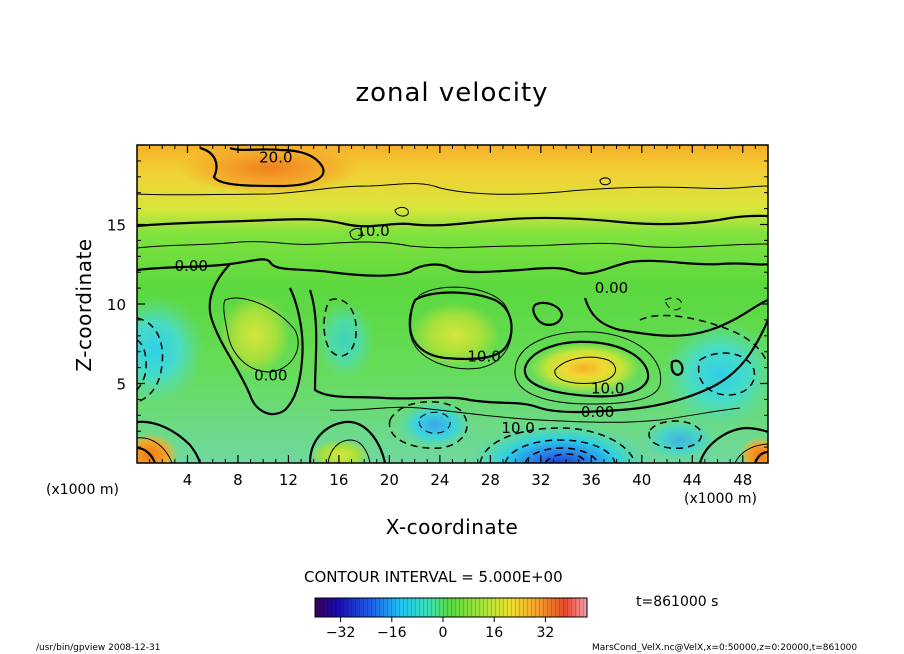  Describe the element at coordinates (341, 633) in the screenshot. I see `colorbar-tick-label: −32` at that location.